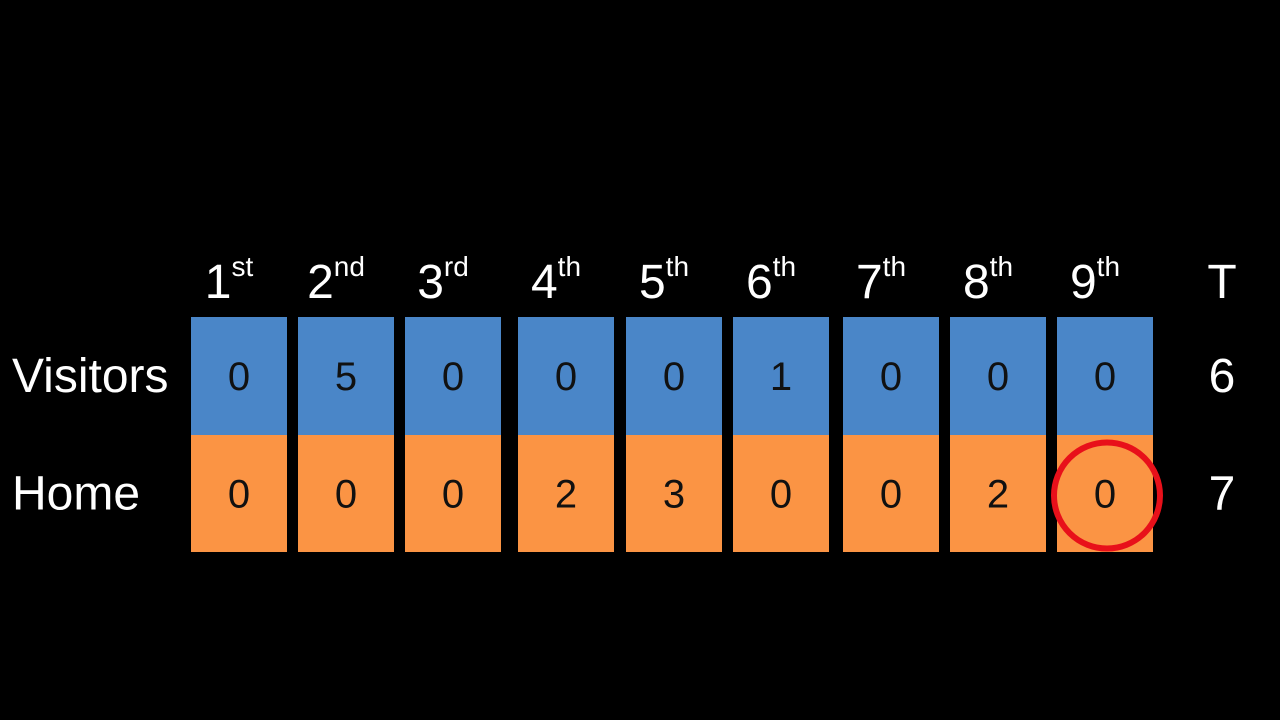 The image size is (1280, 720). I want to click on inning-header: 9th, so click(1095, 280).